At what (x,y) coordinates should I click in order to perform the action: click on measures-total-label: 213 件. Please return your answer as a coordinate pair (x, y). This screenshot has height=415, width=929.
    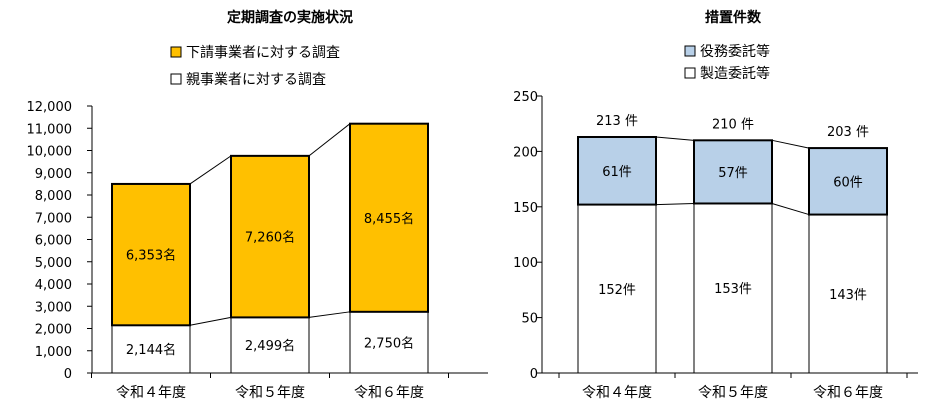
    Looking at the image, I should click on (617, 121).